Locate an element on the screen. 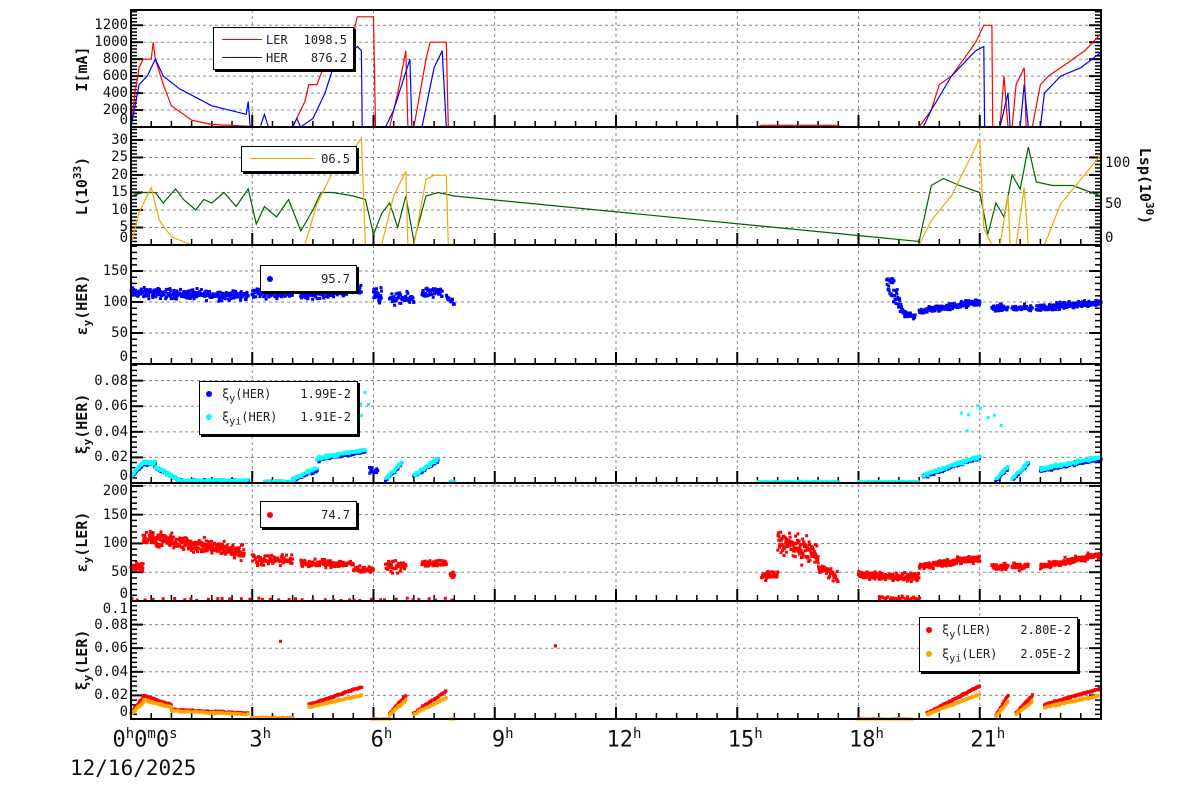 This screenshot has width=1200, height=798. series-line-l is located at coordinates (616, 194).